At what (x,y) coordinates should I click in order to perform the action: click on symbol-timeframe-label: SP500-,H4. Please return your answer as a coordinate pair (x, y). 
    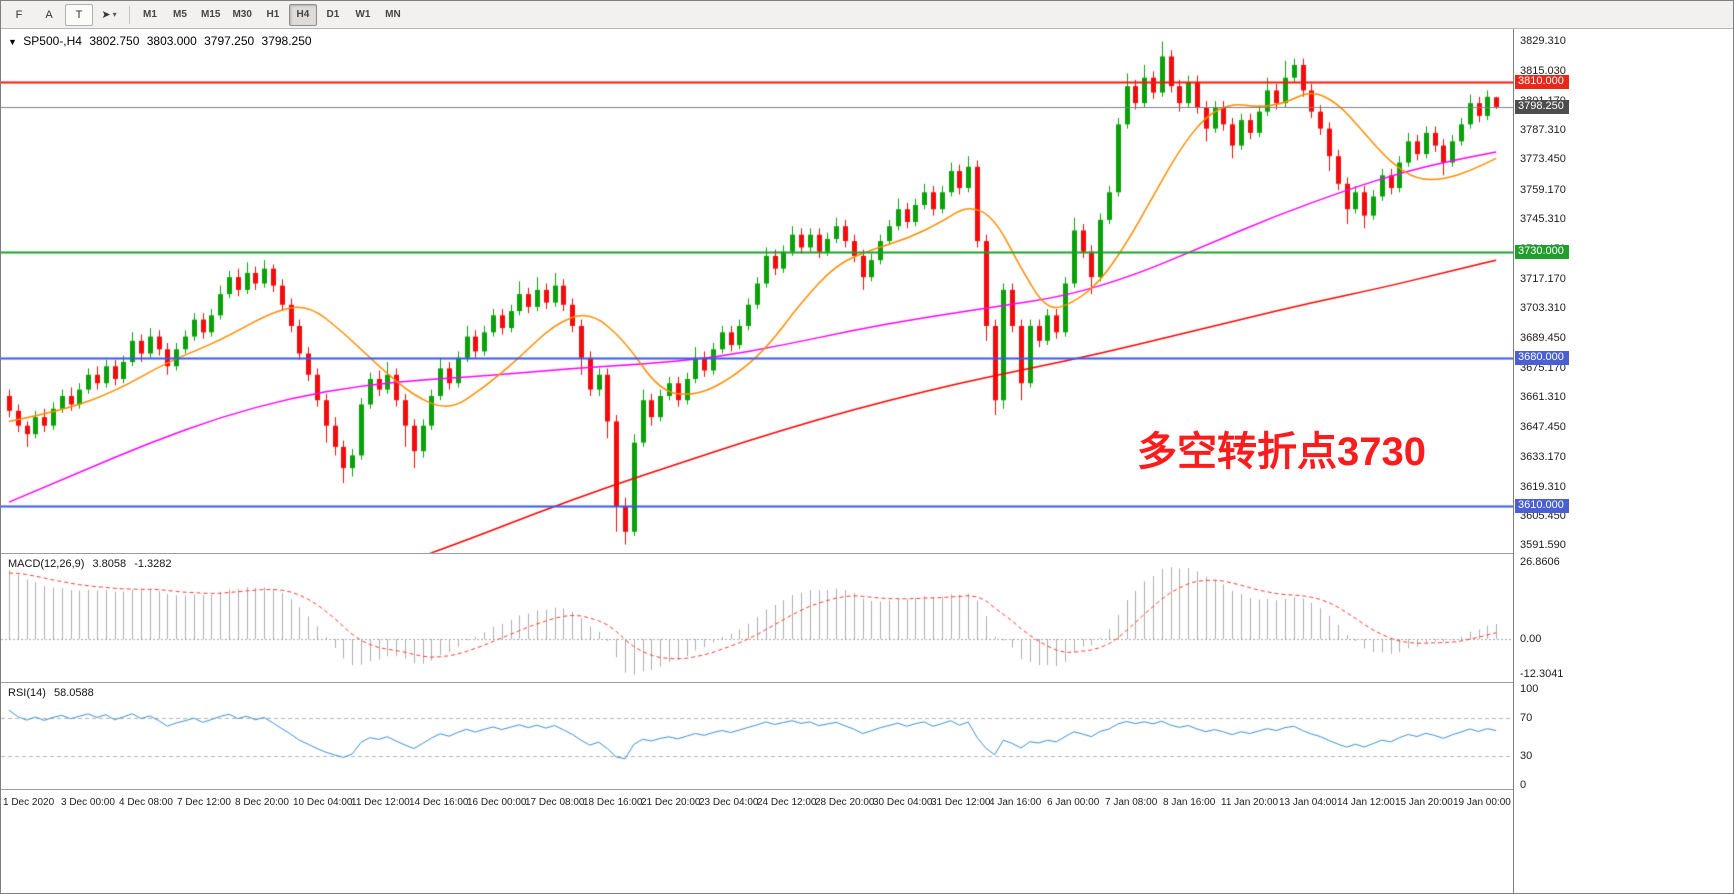
    Looking at the image, I should click on (52, 41).